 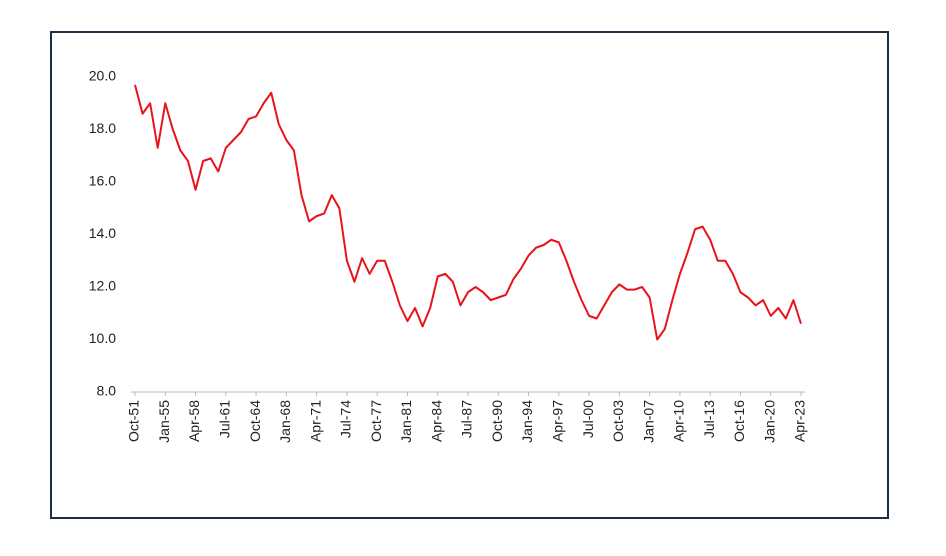 I want to click on x-tick-label: Jan-81, so click(x=406, y=421).